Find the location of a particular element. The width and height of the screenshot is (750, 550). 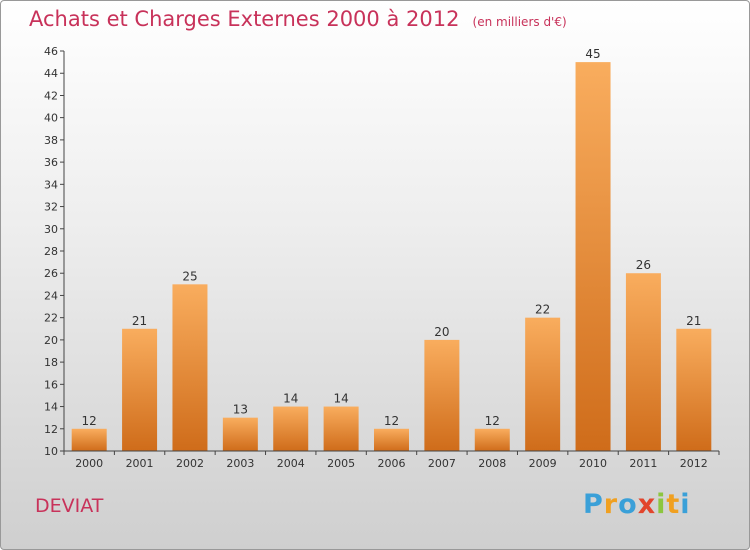

bar-2008 is located at coordinates (492, 439).